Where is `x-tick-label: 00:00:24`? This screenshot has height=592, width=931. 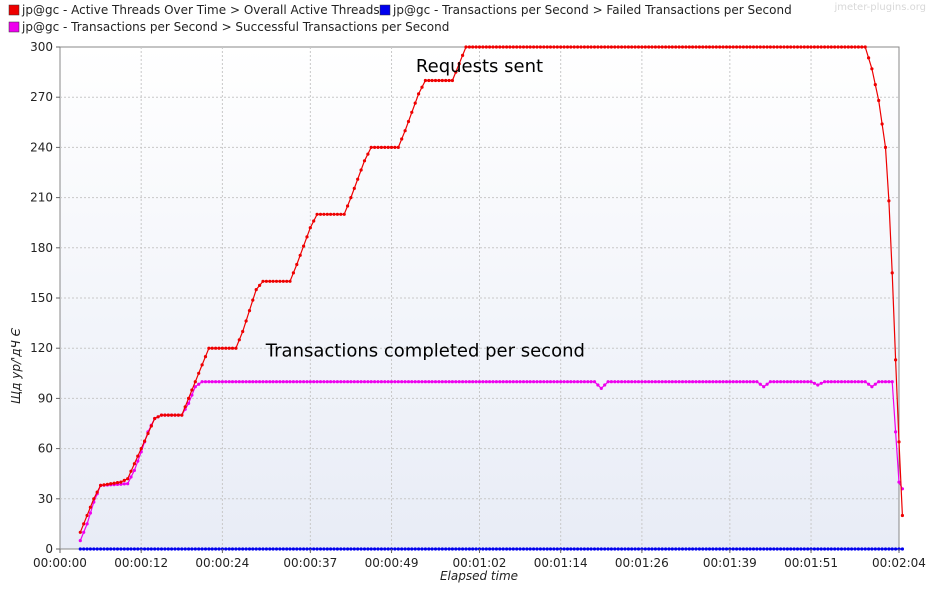
x-tick-label: 00:00:24 is located at coordinates (222, 563).